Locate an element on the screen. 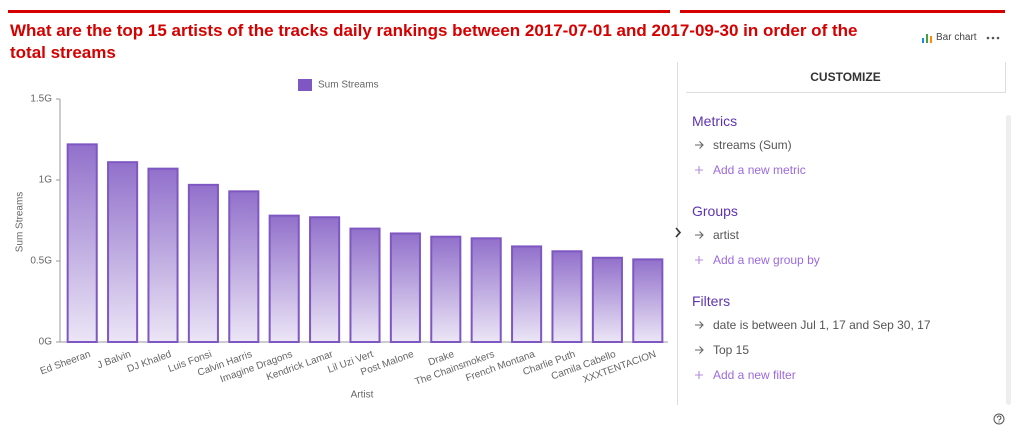 This screenshot has height=438, width=1024. legend-label: Sum Streams is located at coordinates (348, 85).